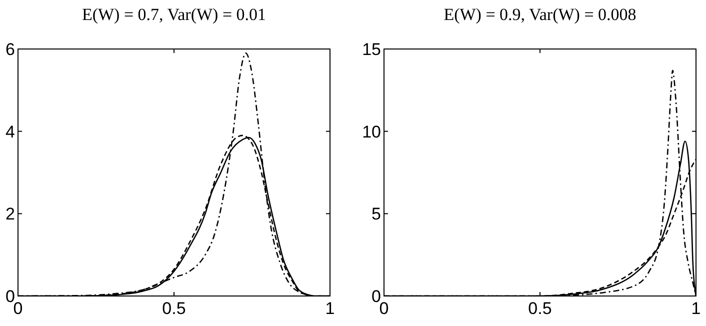 The width and height of the screenshot is (706, 326). I want to click on chart-title: E(W) = 0.7, Var(W) = 0.01, so click(174, 14).